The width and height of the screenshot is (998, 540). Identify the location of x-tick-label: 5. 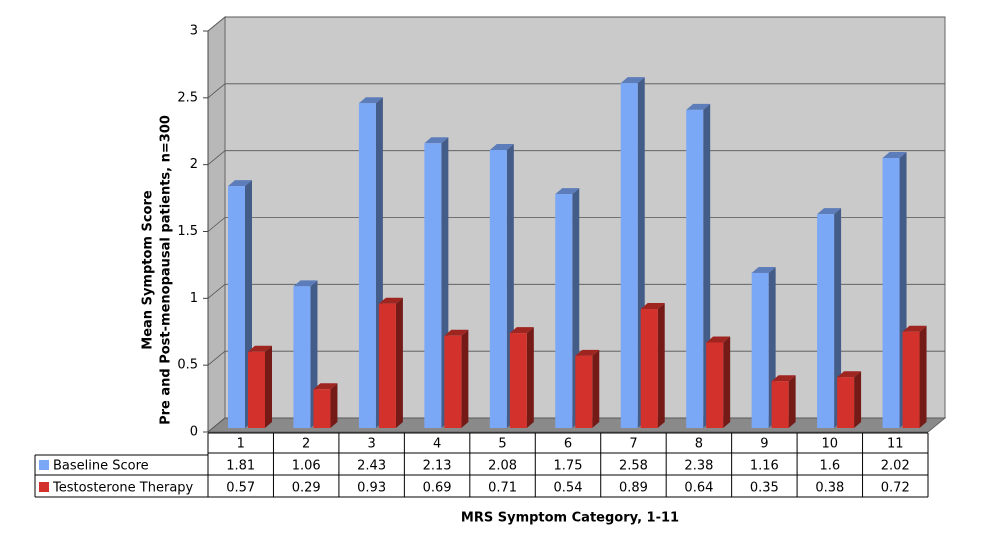
(502, 444).